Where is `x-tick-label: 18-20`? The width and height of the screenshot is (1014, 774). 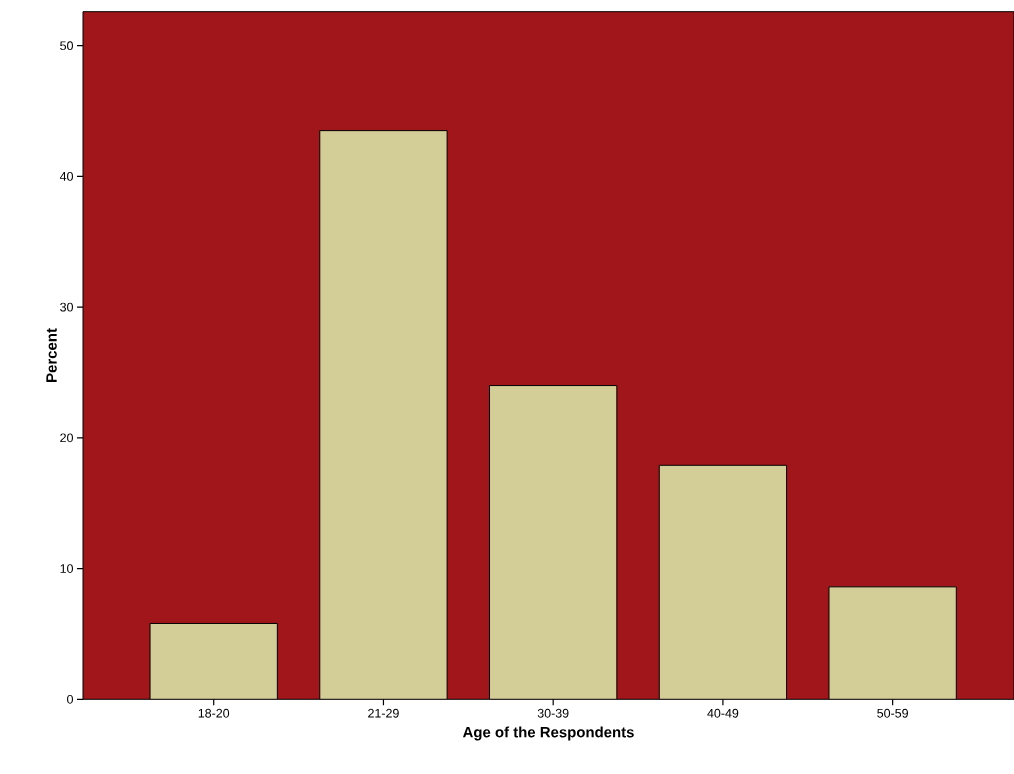
x-tick-label: 18-20 is located at coordinates (214, 713).